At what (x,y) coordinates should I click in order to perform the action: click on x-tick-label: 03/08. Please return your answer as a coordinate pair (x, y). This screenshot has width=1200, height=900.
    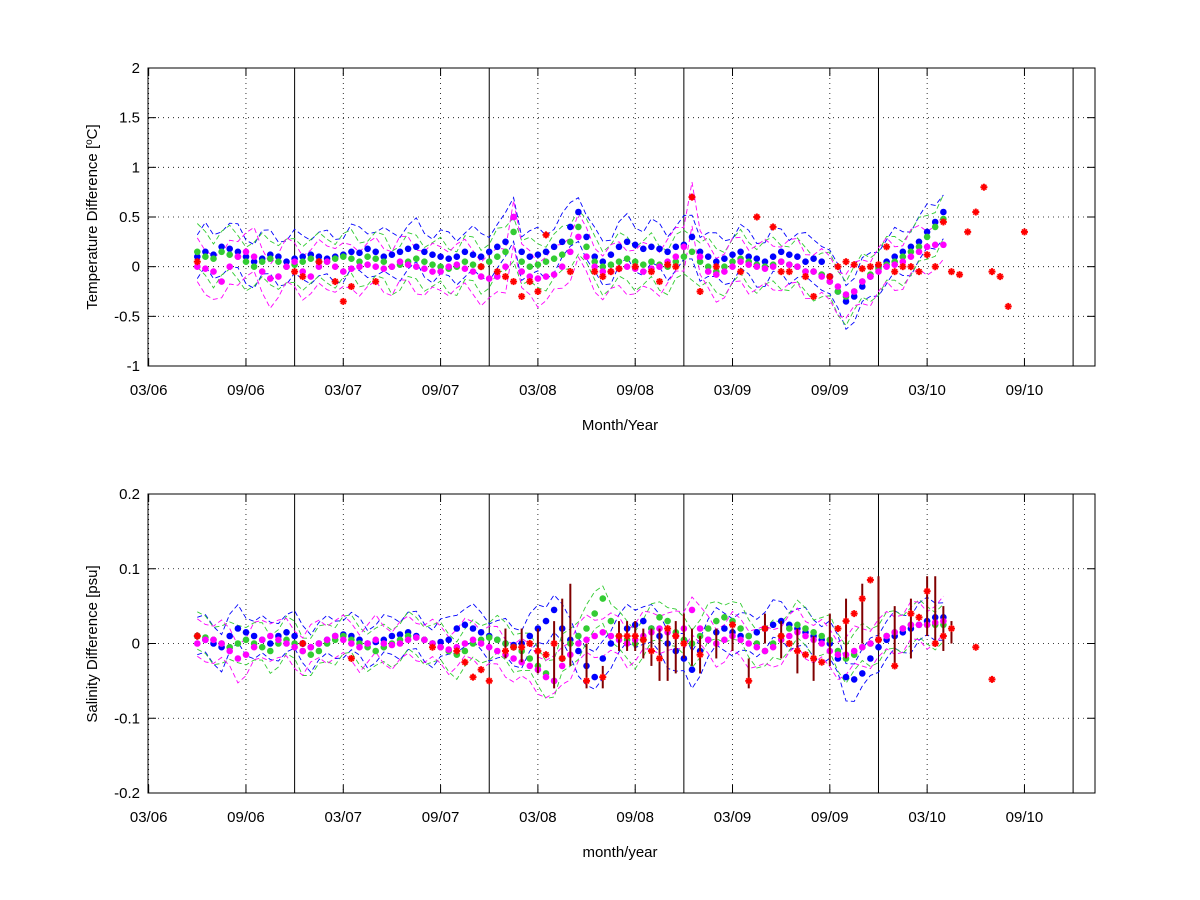
    Looking at the image, I should click on (538, 817).